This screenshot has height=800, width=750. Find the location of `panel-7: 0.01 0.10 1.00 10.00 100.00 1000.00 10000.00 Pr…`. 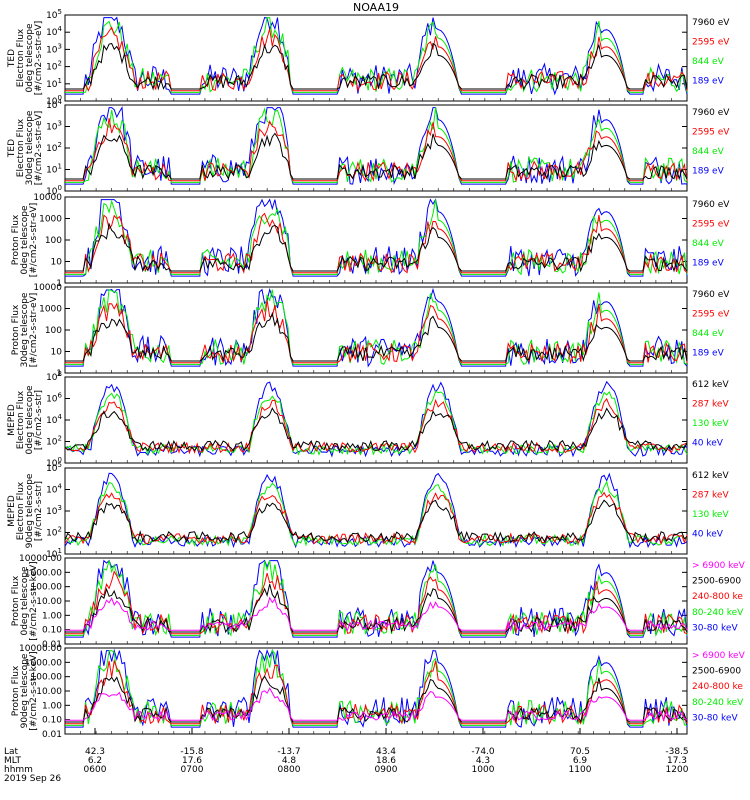

panel-7: 0.01 0.10 1.00 10.00 100.00 1000.00 10000.00 Pr… is located at coordinates (378, 602).